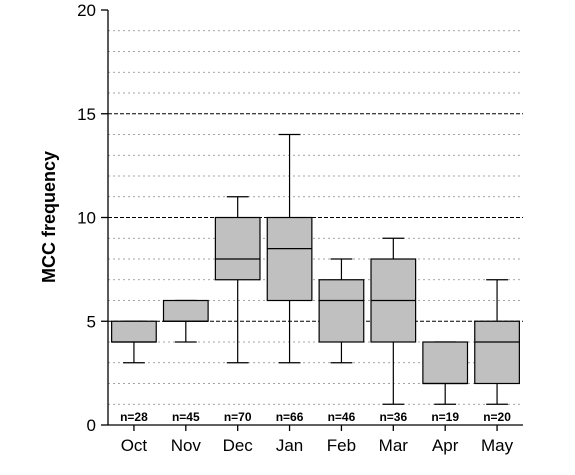 The image size is (575, 475). Describe the element at coordinates (497, 445) in the screenshot. I see `x-tick-label: May` at that location.